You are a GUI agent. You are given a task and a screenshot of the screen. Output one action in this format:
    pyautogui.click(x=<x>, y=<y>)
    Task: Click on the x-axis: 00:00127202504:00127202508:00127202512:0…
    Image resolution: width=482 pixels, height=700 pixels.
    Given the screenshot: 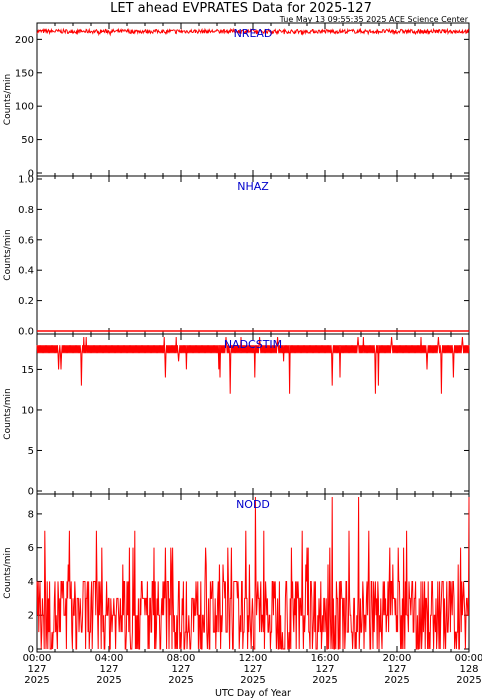 What is the action you would take?
    pyautogui.click(x=252, y=669)
    